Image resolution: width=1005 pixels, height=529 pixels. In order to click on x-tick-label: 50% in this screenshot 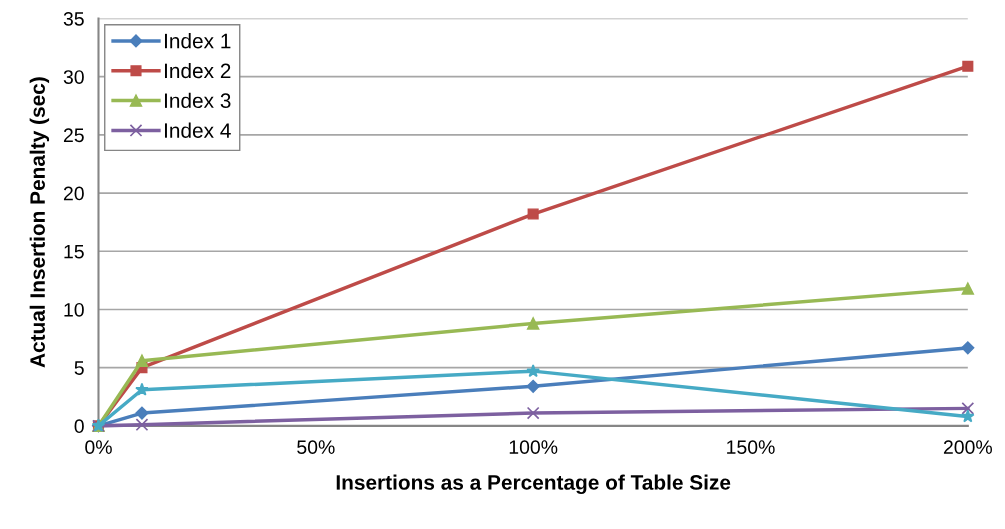, I will do `click(316, 447)`.